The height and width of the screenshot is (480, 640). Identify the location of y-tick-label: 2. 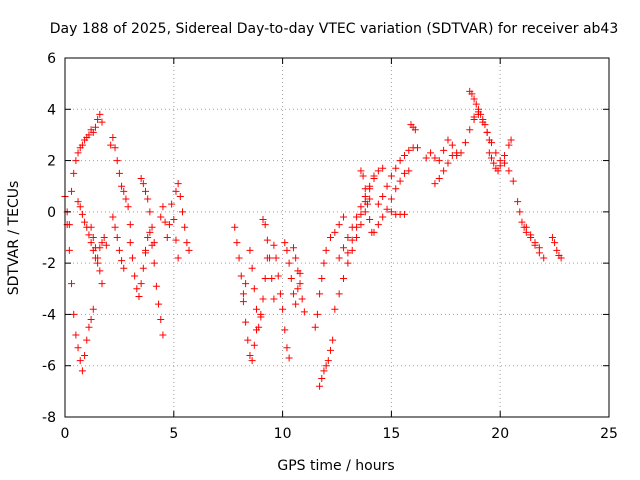
(51, 162).